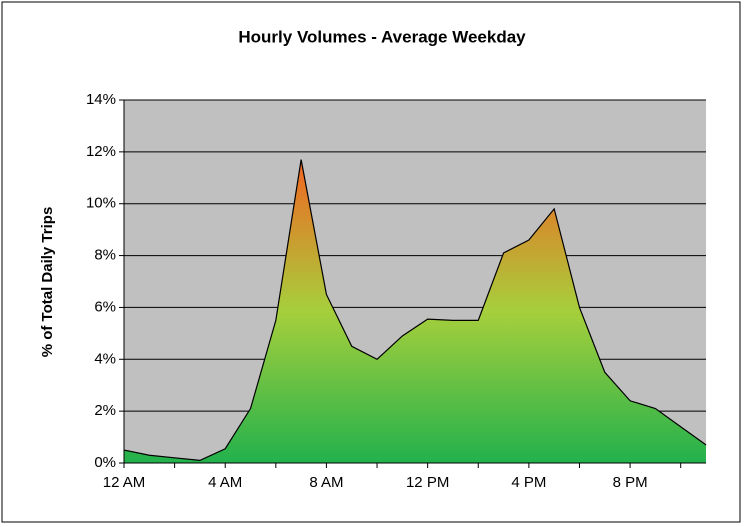 This screenshot has width=744, height=527. Describe the element at coordinates (105, 462) in the screenshot. I see `y-tick-label: 0%` at that location.